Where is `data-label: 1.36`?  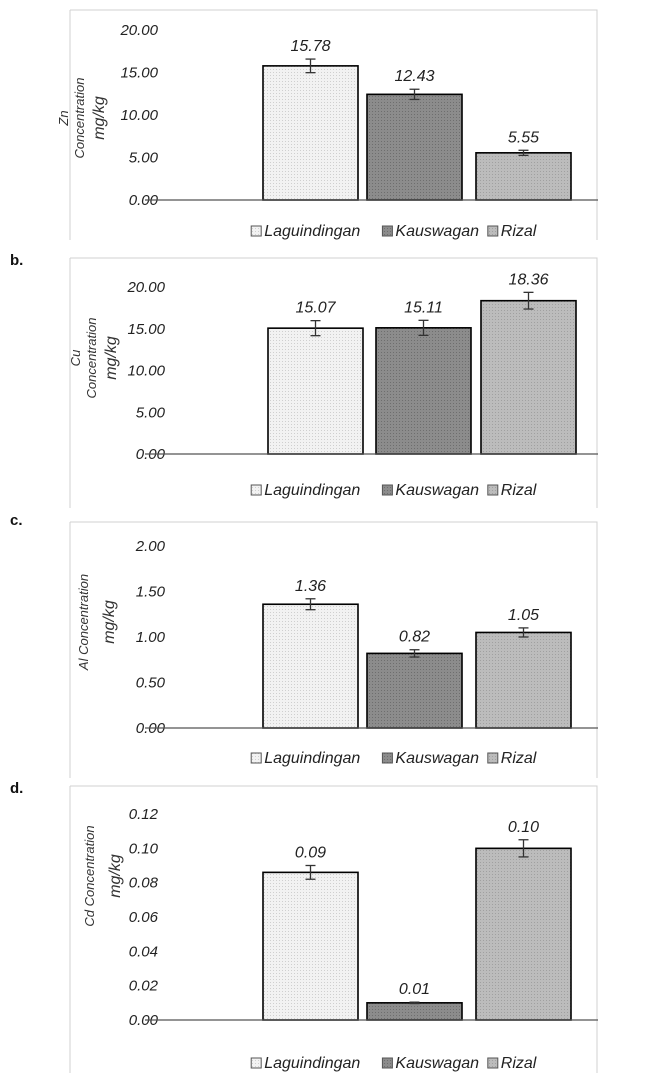
data-label: 1.36 is located at coordinates (310, 586).